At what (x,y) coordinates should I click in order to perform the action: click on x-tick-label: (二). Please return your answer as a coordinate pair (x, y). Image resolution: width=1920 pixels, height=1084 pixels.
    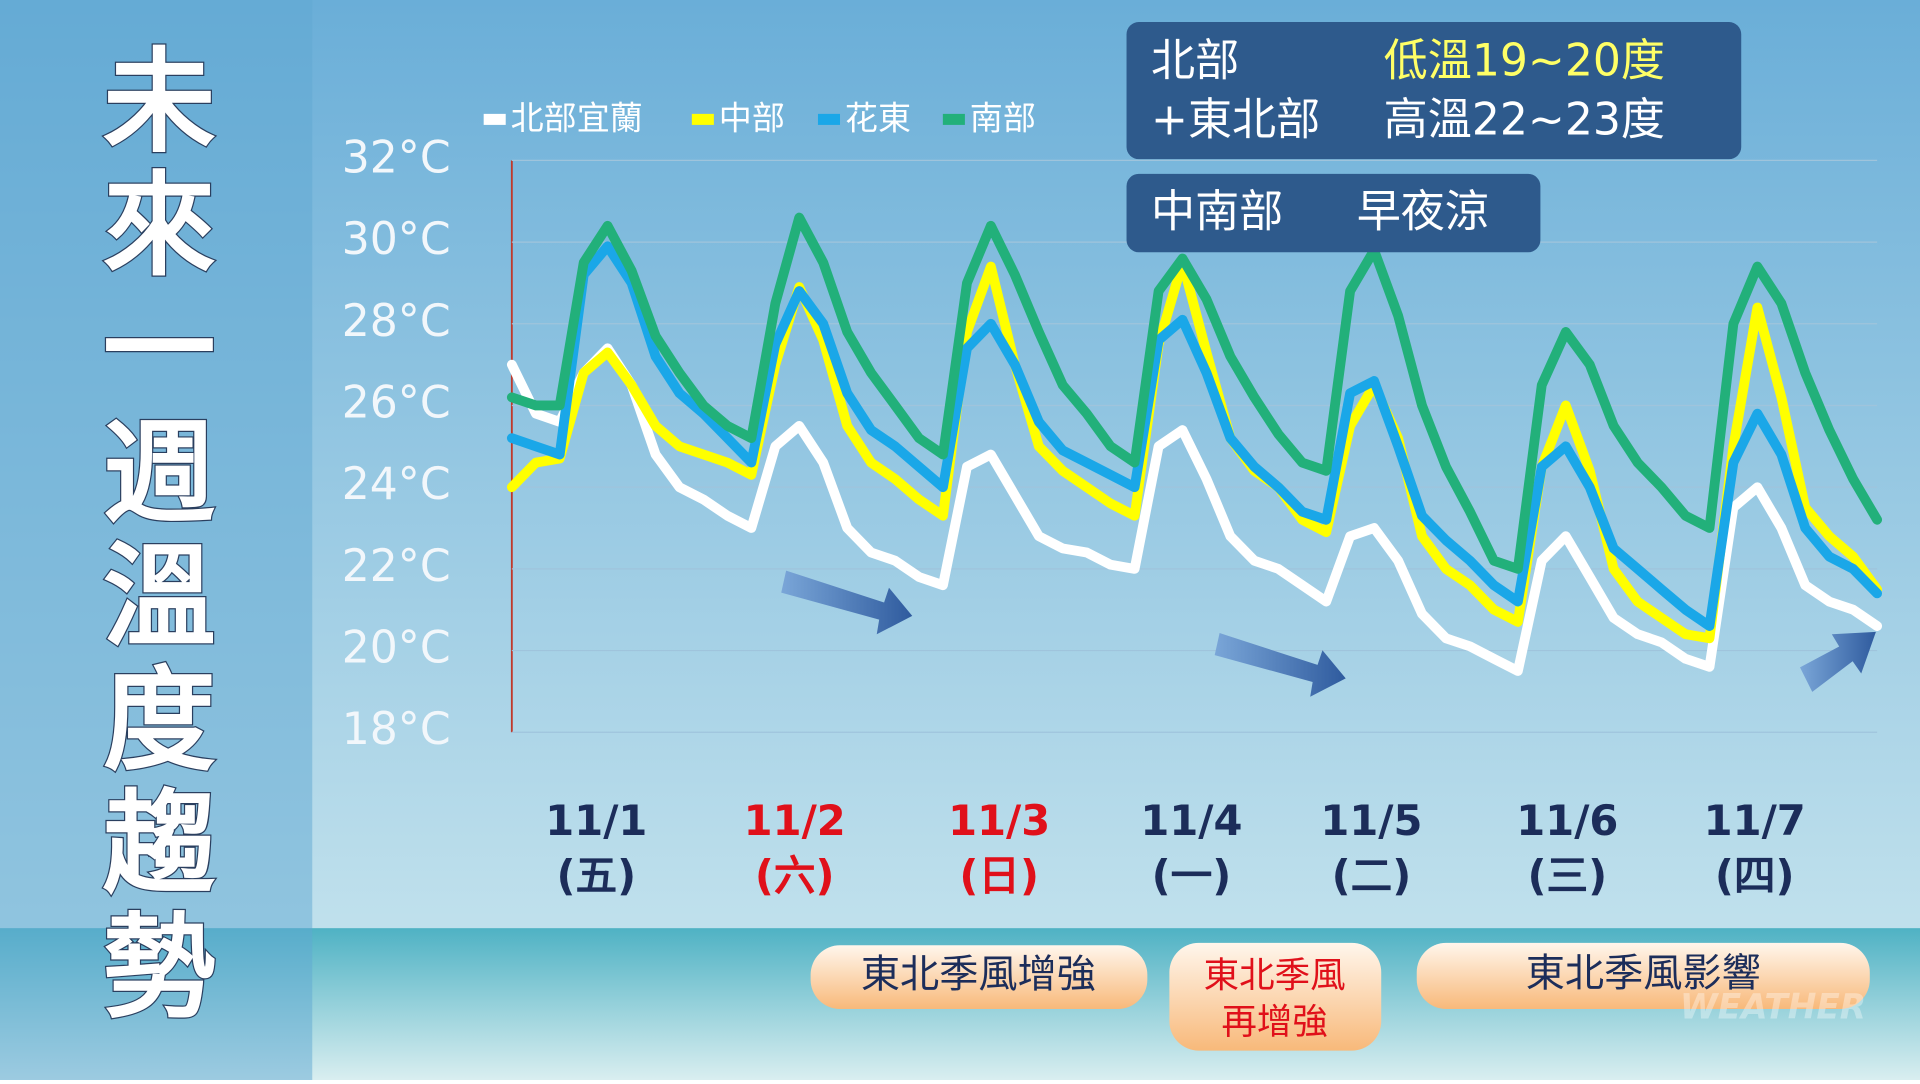
    Looking at the image, I should click on (1372, 875).